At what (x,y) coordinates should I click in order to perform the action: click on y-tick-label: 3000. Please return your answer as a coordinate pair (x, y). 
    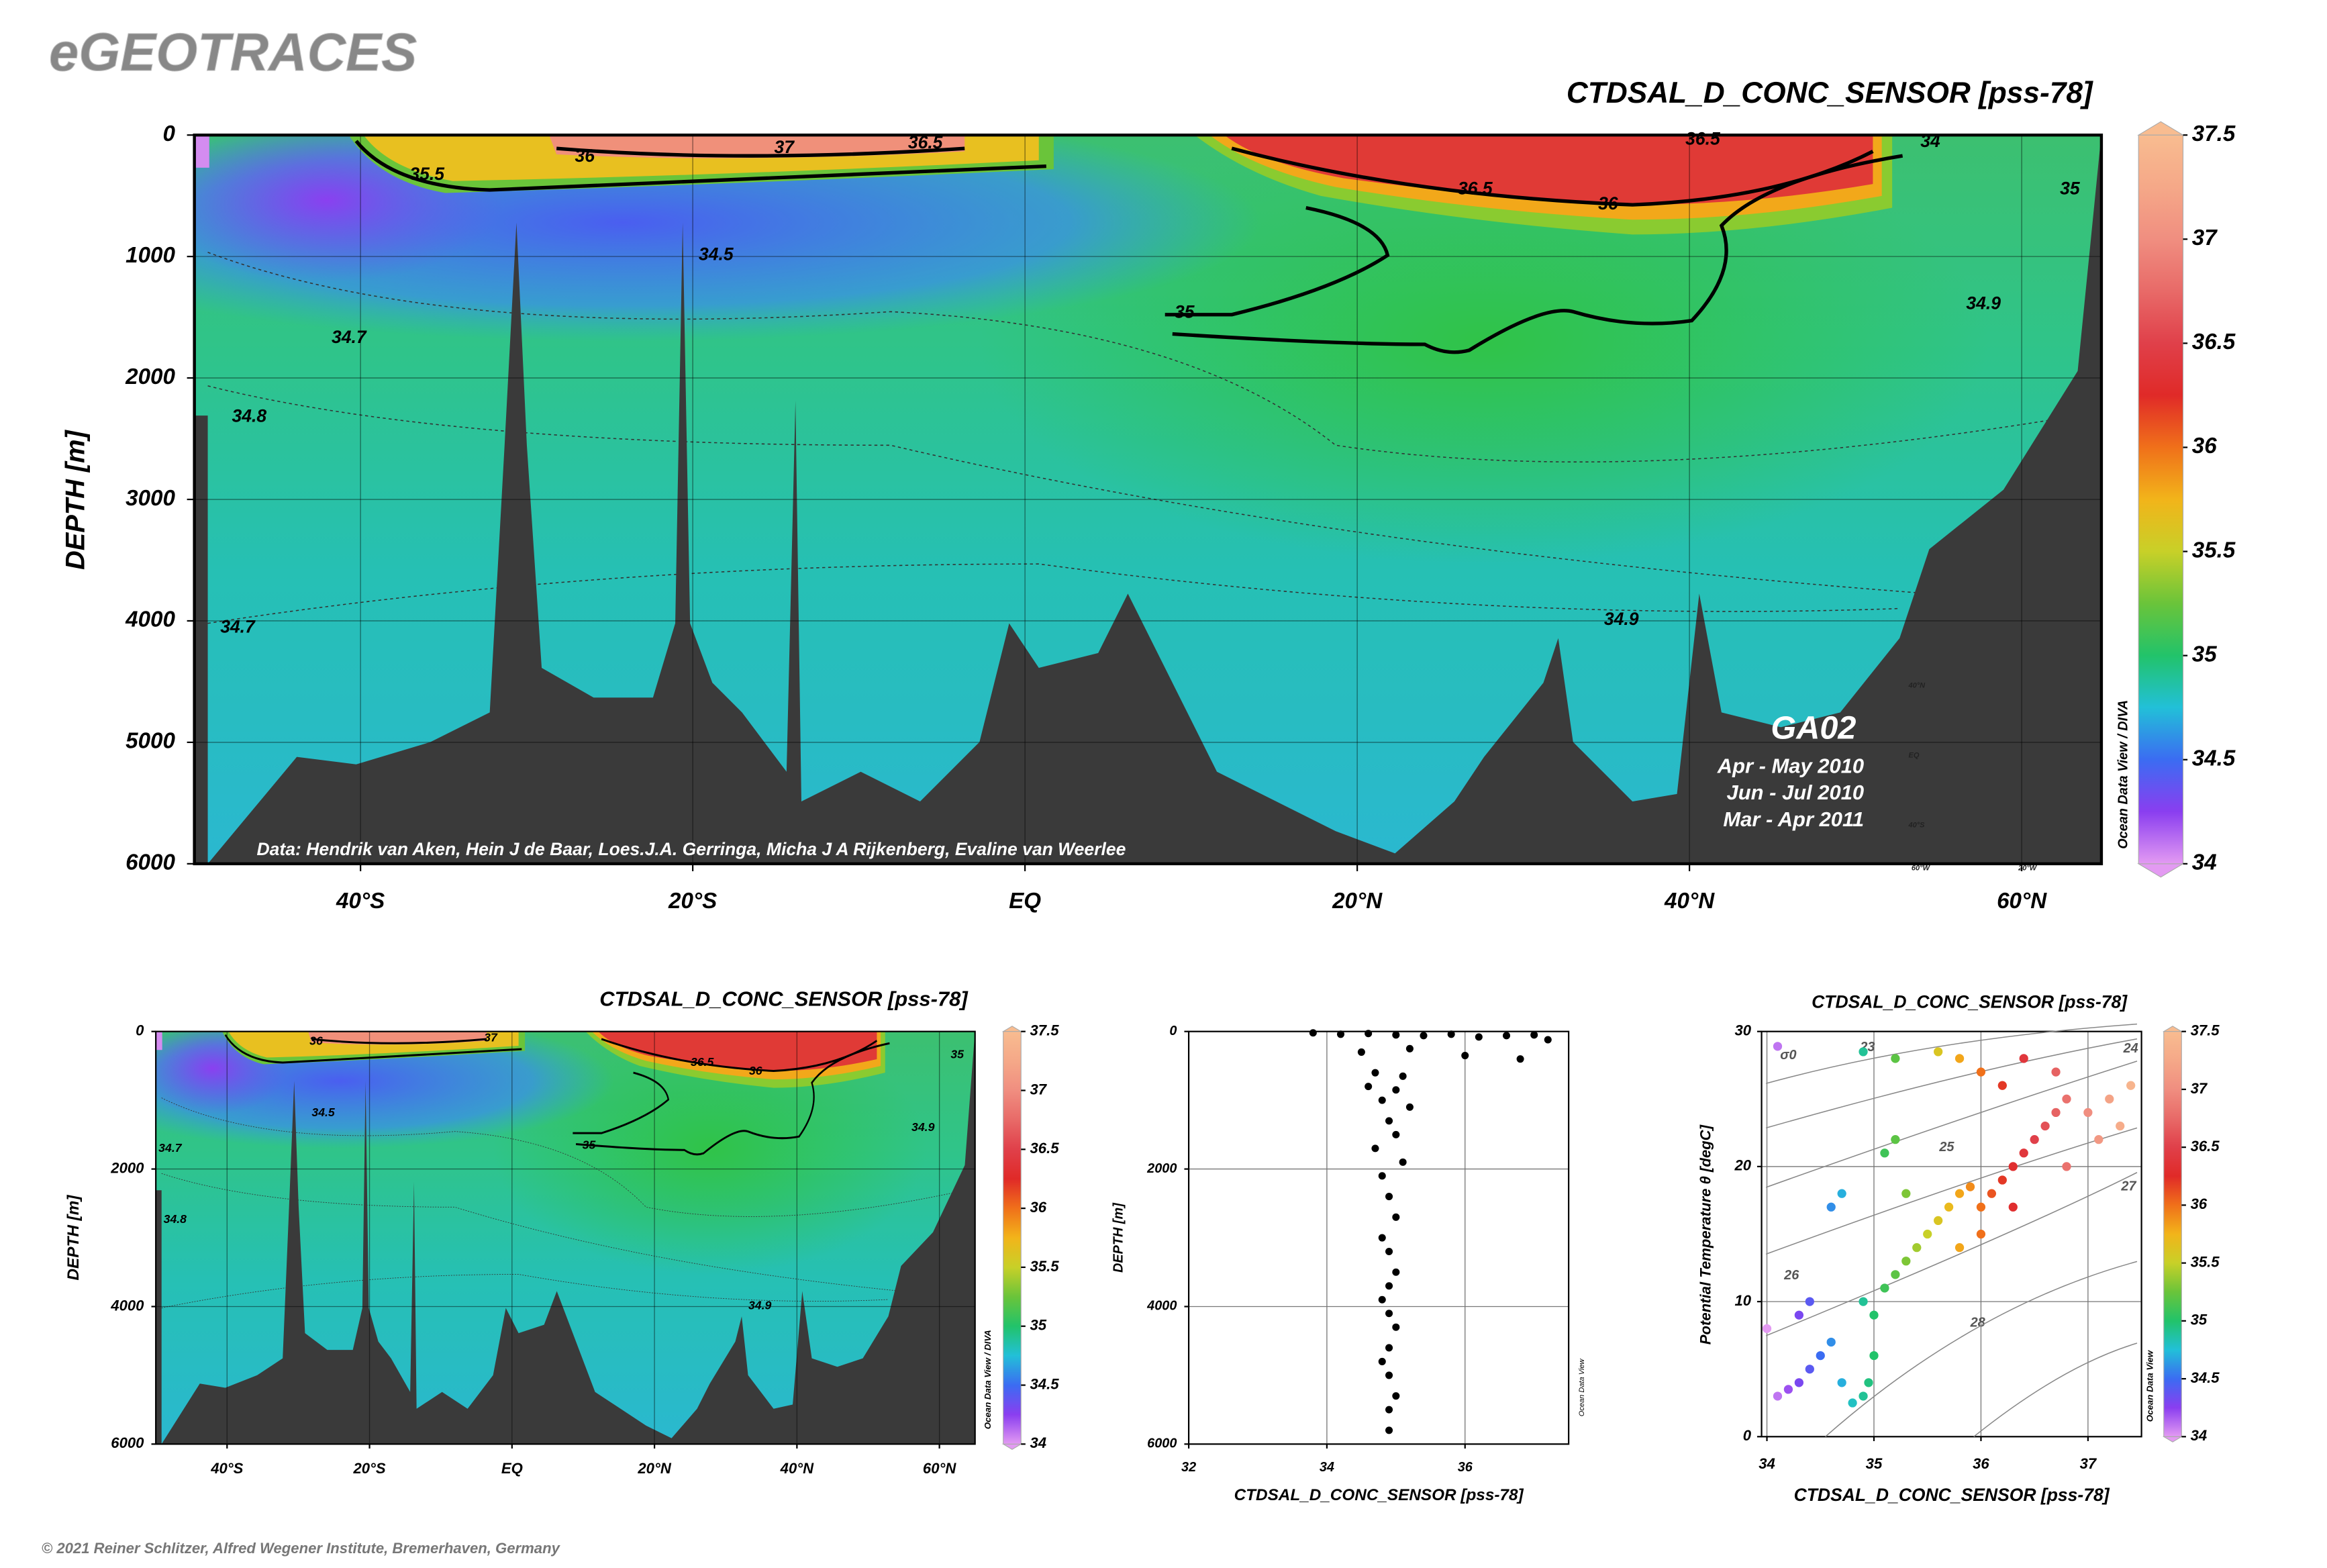
    Looking at the image, I should click on (150, 499).